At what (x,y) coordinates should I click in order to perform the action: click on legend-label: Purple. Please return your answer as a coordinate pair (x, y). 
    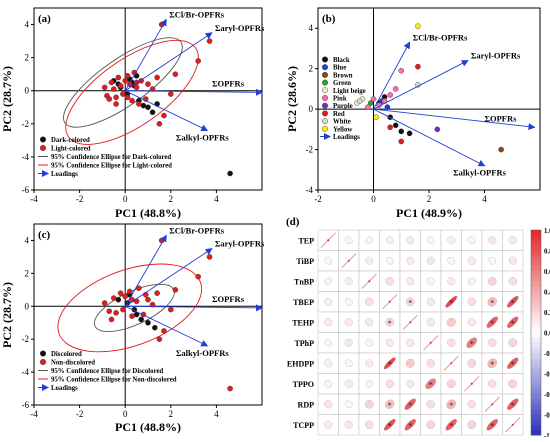
    Looking at the image, I should click on (343, 106).